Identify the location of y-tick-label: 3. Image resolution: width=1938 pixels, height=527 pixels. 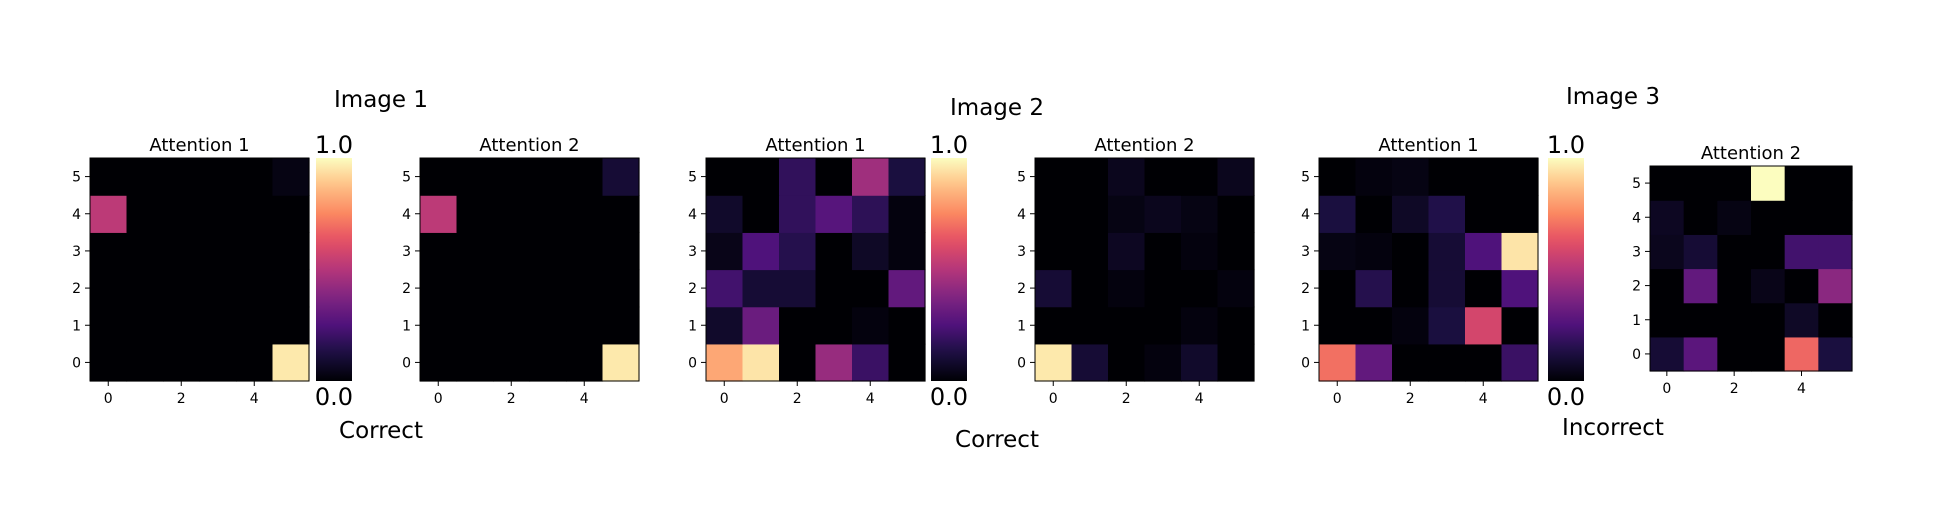
(1636, 252).